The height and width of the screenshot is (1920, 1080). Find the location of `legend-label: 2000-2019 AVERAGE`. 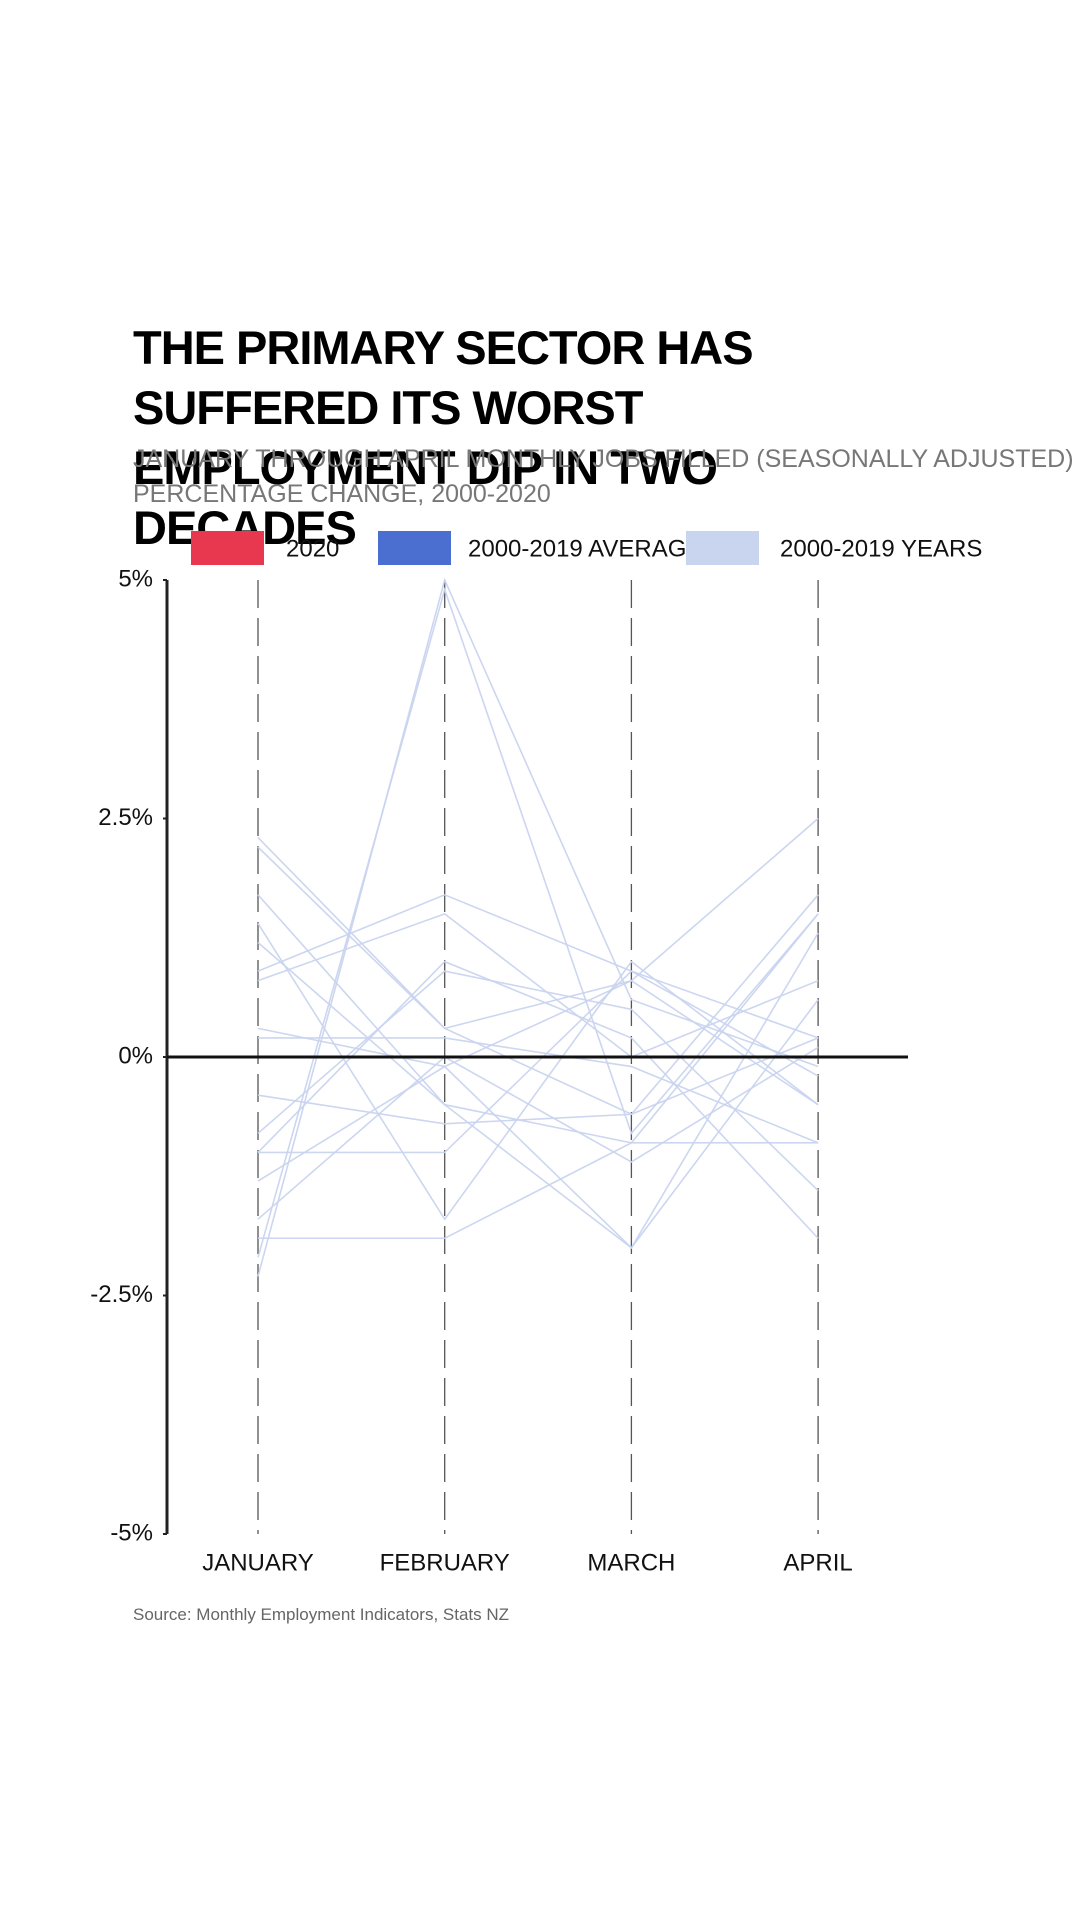

legend-label: 2000-2019 AVERAGE is located at coordinates (585, 548).